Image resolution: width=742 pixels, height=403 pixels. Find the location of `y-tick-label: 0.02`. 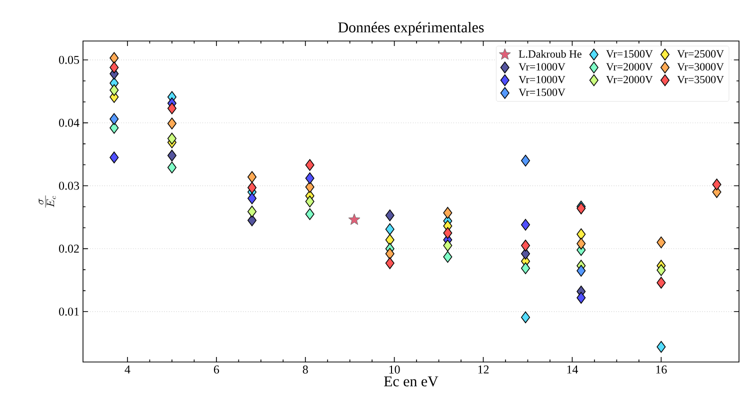

y-tick-label: 0.02 is located at coordinates (69, 248).